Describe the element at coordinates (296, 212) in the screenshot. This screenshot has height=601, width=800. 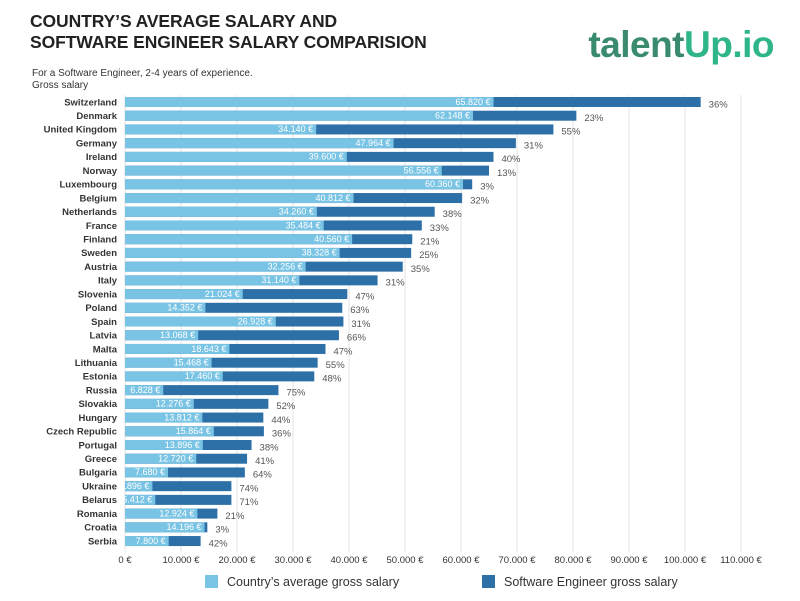
I see `average-salary-value-label: 34.260 €` at that location.